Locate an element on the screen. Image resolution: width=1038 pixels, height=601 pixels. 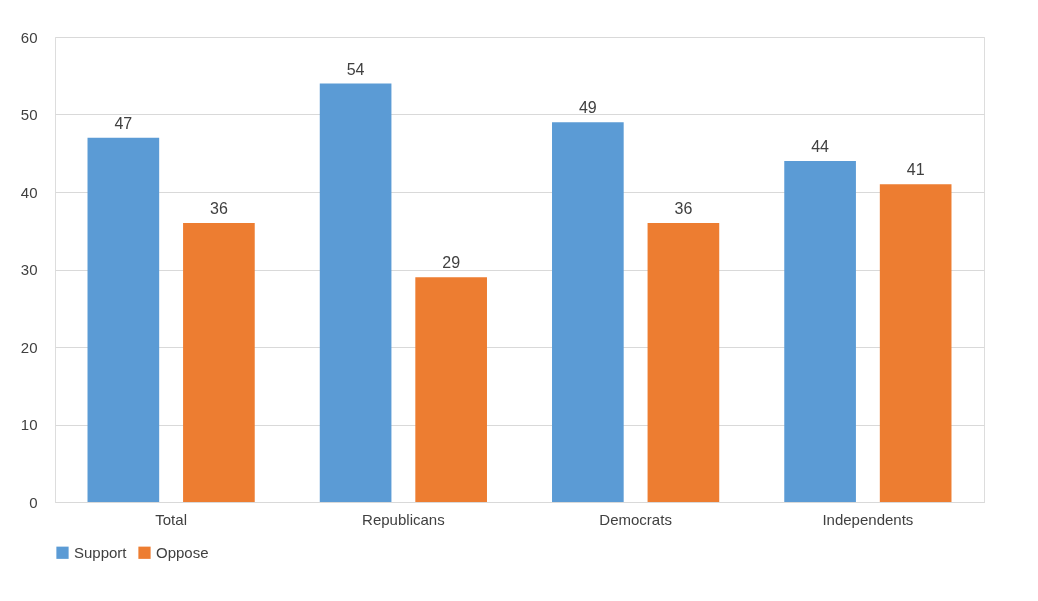
y-tick-label: 60 is located at coordinates (29, 37).